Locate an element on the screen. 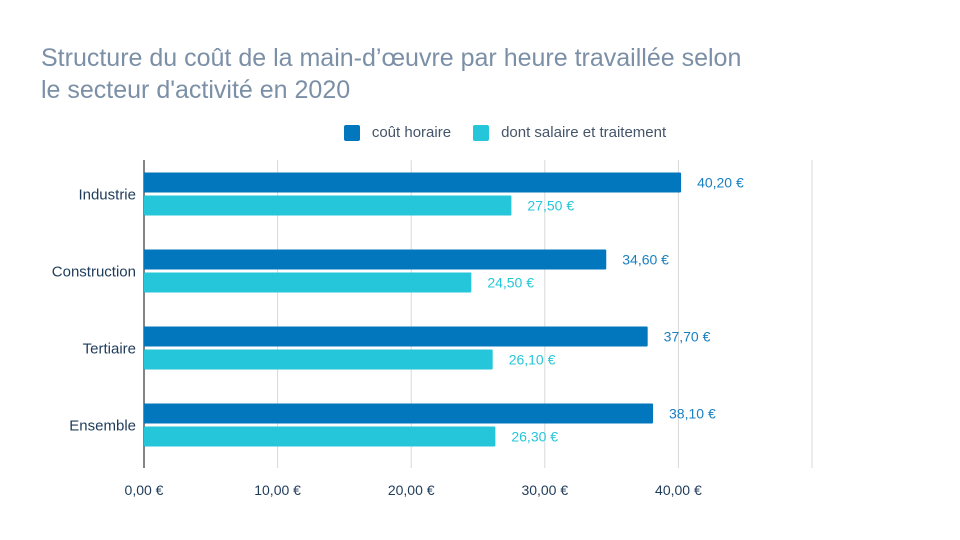 This screenshot has width=960, height=540. legend: coût horaire dont salaire et traitement is located at coordinates (480, 132).